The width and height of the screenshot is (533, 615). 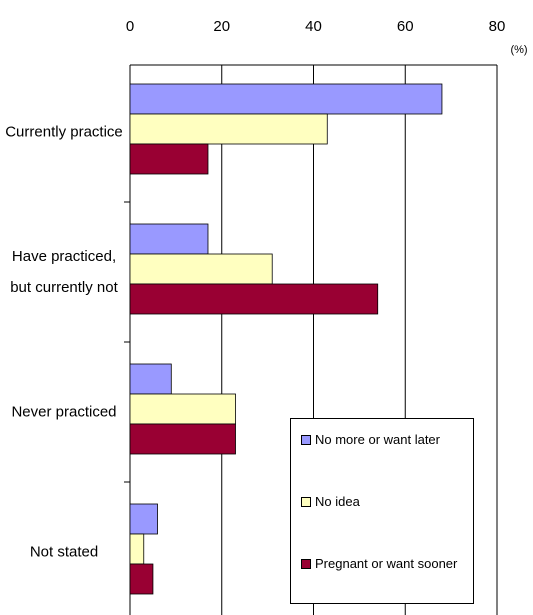 What do you see at coordinates (377, 439) in the screenshot?
I see `legend-label: No more or want later` at bounding box center [377, 439].